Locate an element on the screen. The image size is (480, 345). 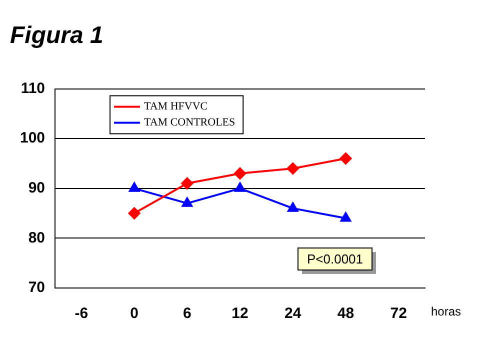
x-tick-label: 12 is located at coordinates (240, 313).